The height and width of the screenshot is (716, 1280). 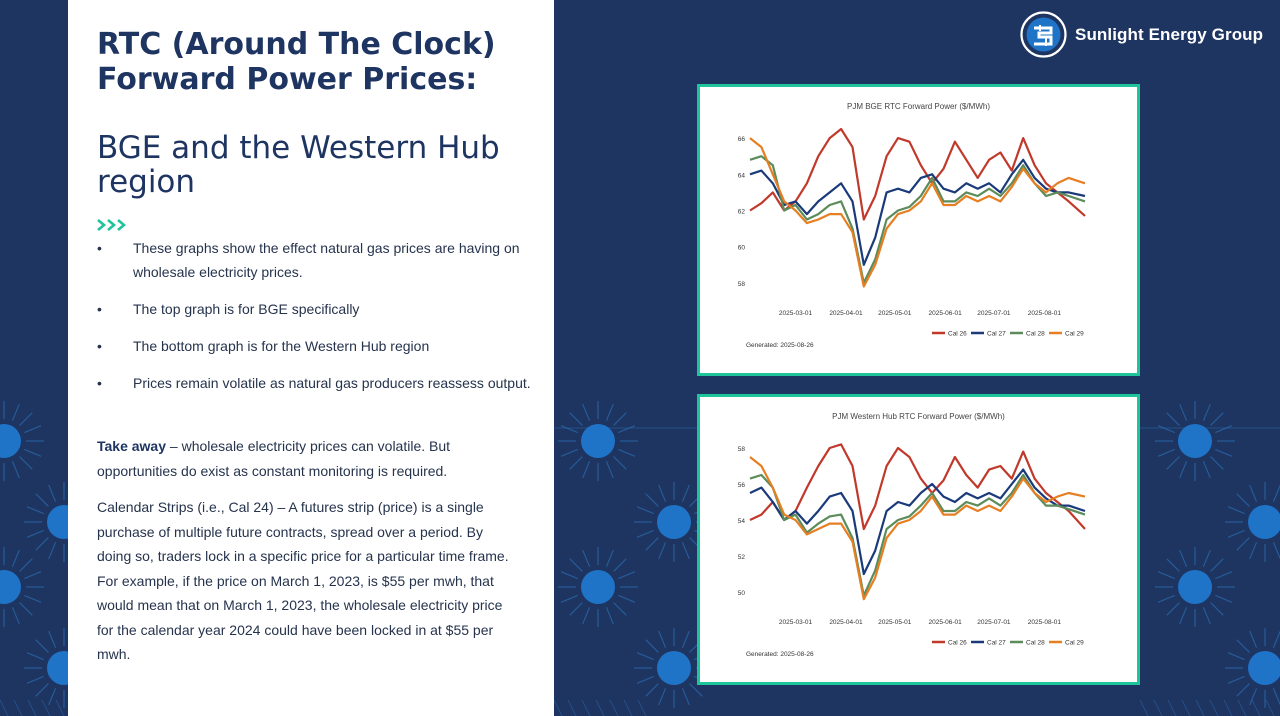 What do you see at coordinates (246, 309) in the screenshot?
I see `bullet-text: The top graph is for BGE specifically` at bounding box center [246, 309].